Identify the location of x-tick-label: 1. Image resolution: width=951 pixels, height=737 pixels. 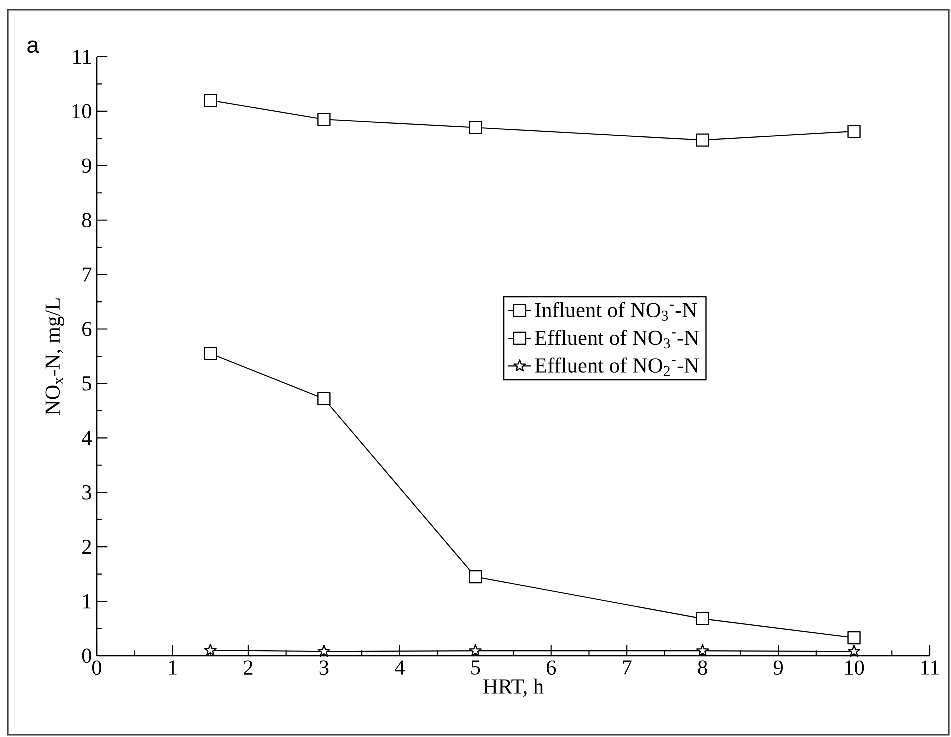
(173, 667).